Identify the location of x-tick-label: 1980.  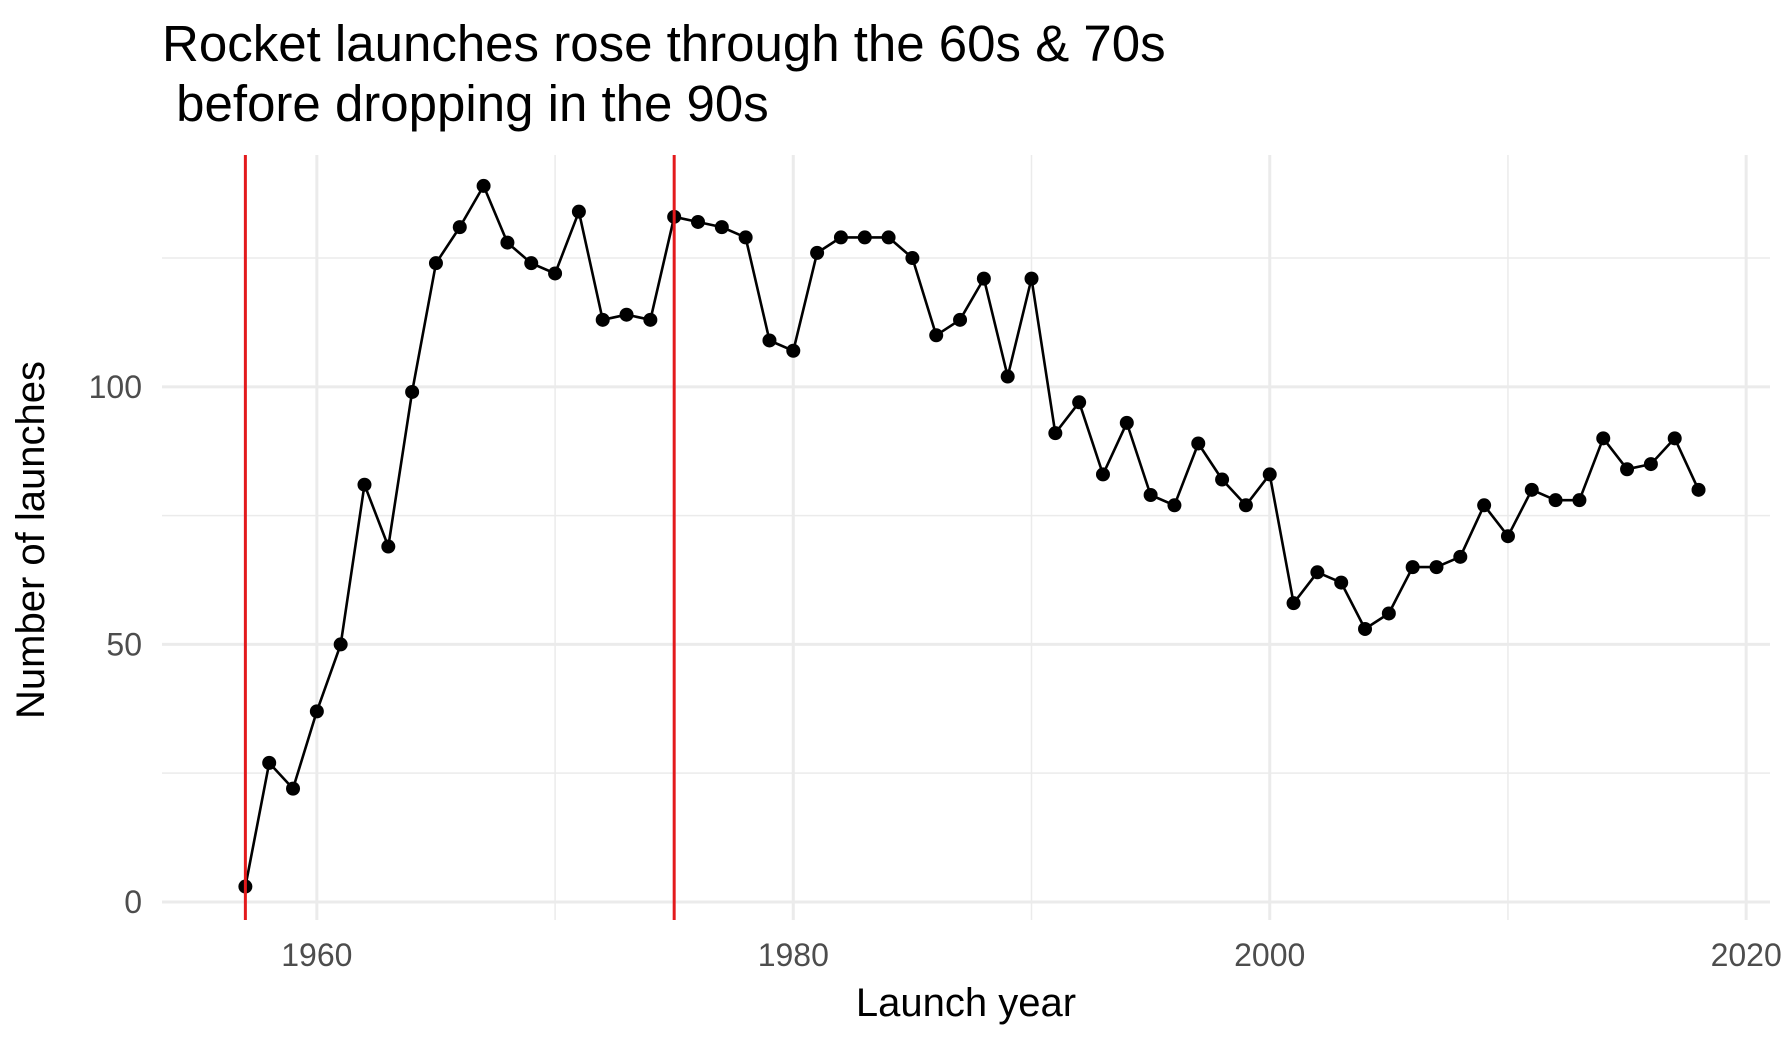
(793, 955).